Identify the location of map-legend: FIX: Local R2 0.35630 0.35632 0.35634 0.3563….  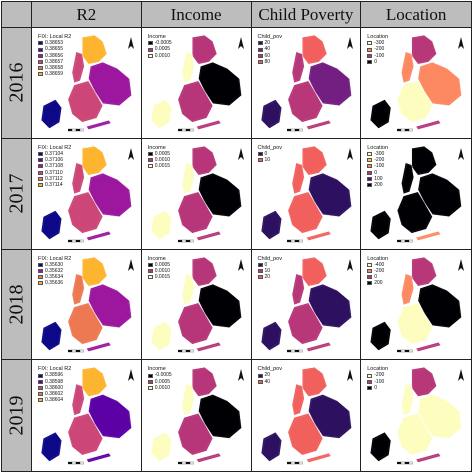
(54, 271).